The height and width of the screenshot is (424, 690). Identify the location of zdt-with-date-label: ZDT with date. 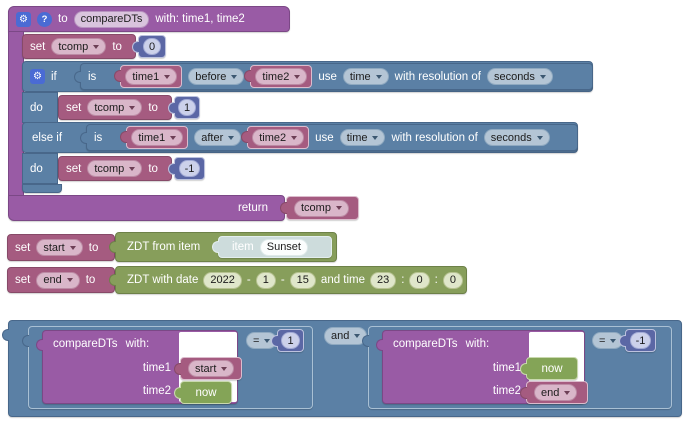
(163, 280).